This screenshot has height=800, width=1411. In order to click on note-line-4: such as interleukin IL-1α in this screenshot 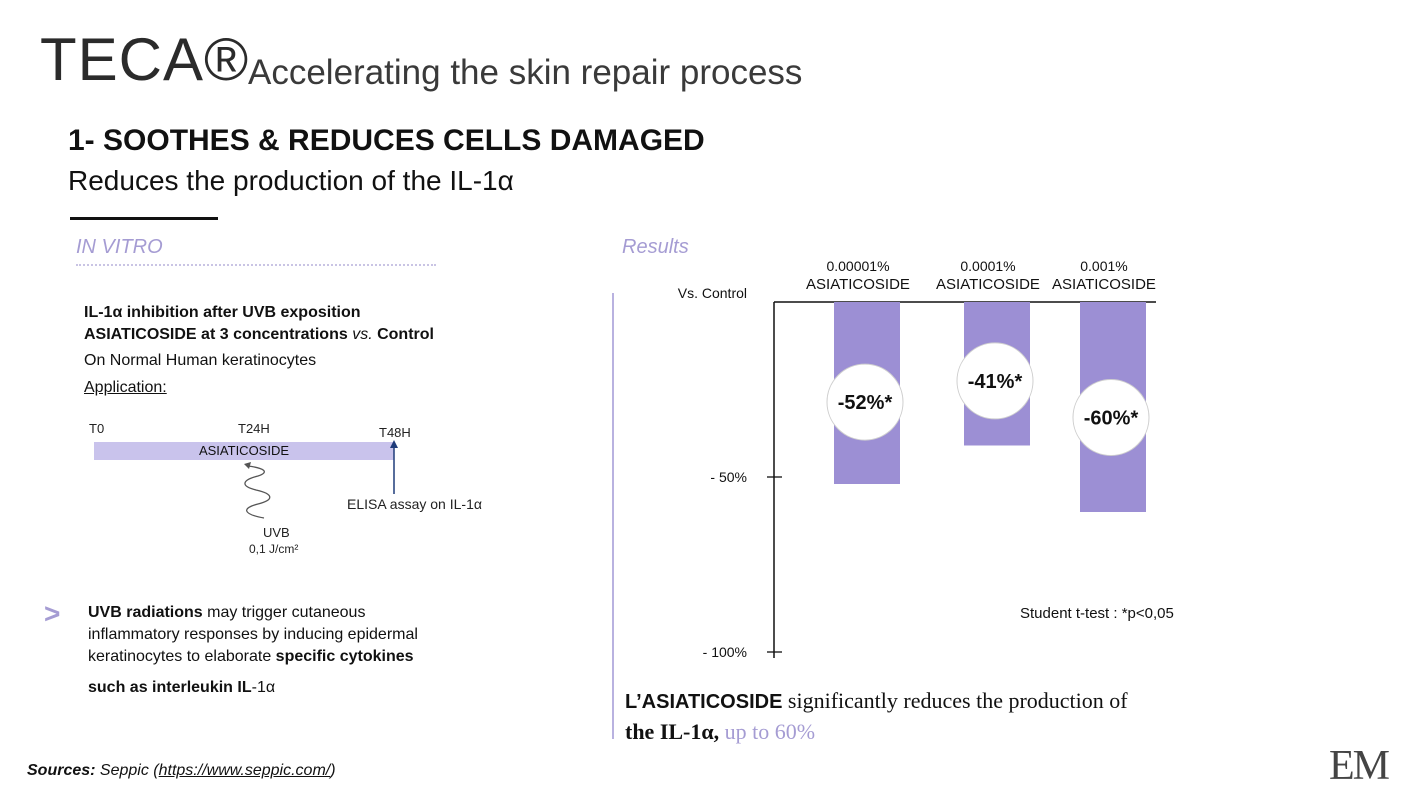, I will do `click(181, 688)`.